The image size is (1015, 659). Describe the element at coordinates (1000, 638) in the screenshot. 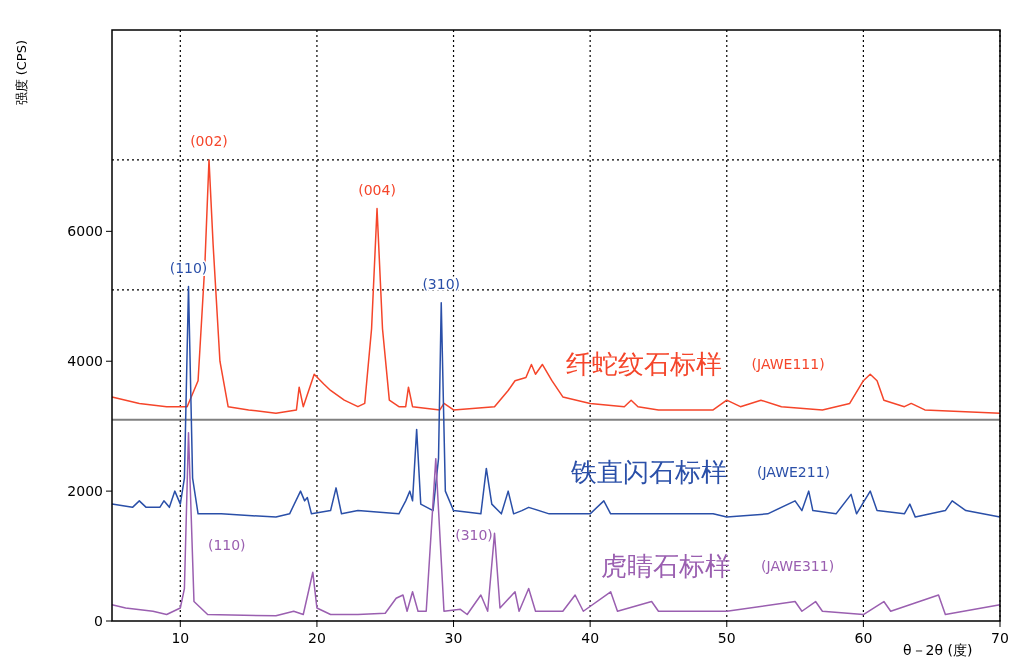

I see `x-tick-label: 70` at that location.